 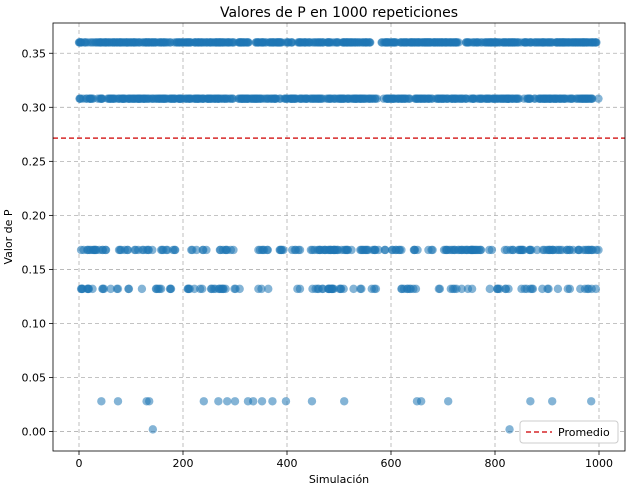 What do you see at coordinates (34, 215) in the screenshot?
I see `y-tick-label: 0.20` at bounding box center [34, 215].